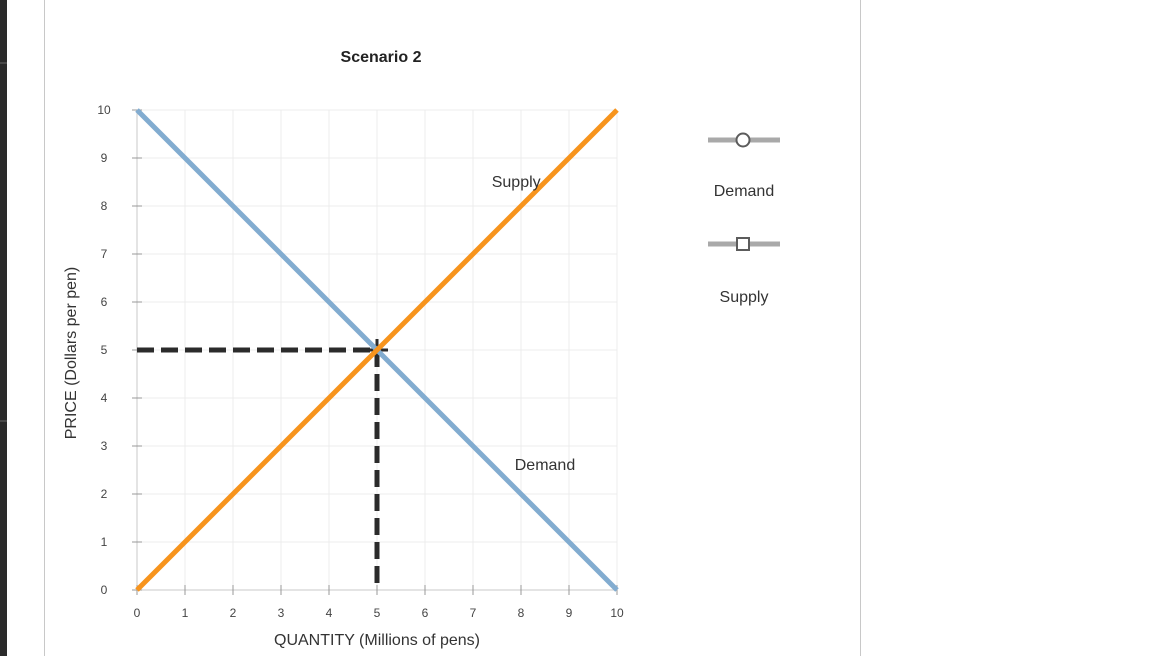  Describe the element at coordinates (473, 613) in the screenshot. I see `x-tick-label: 7` at that location.